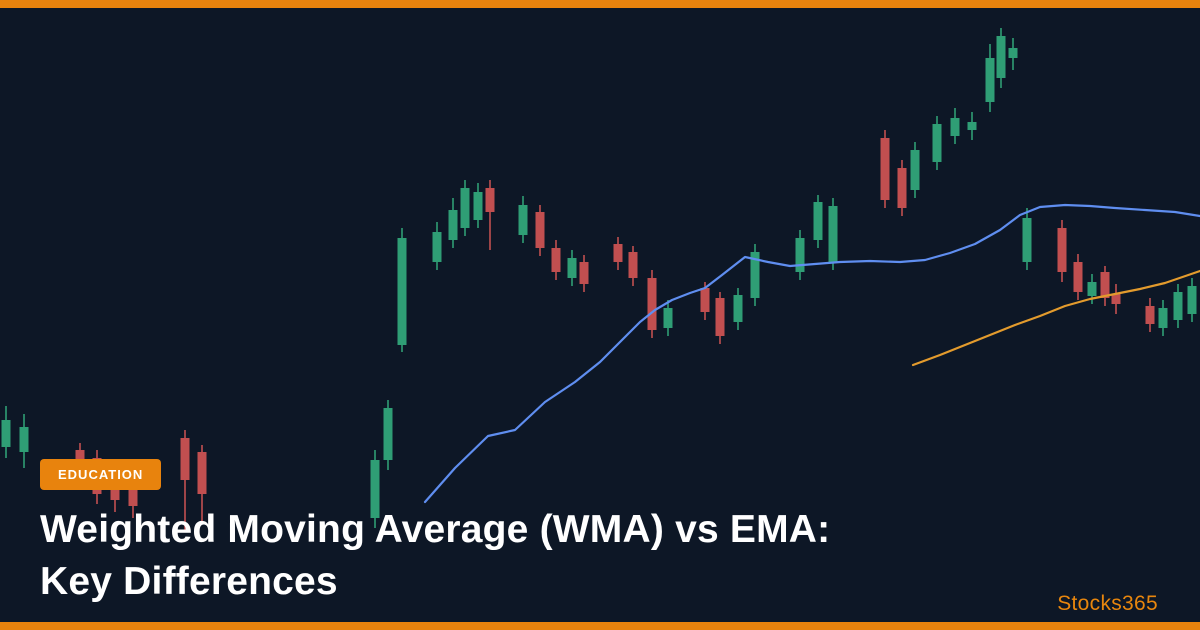 Image resolution: width=1200 pixels, height=630 pixels. I want to click on title-line-2: Key Differences, so click(189, 581).